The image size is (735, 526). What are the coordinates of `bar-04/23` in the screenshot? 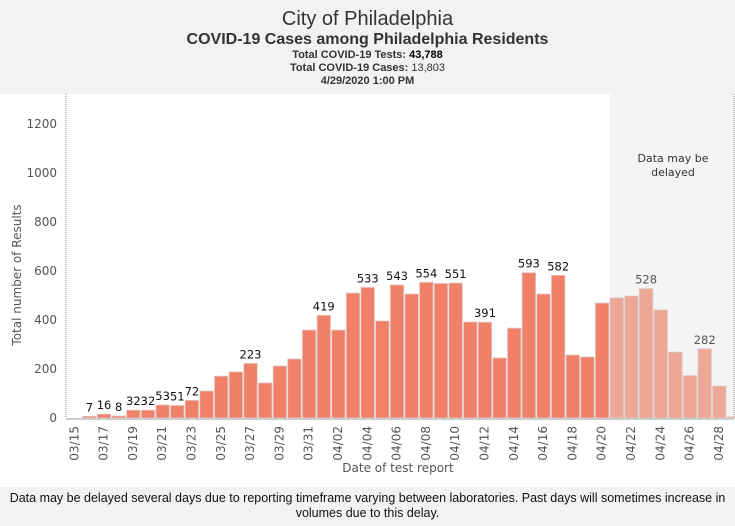 It's located at (646, 353).